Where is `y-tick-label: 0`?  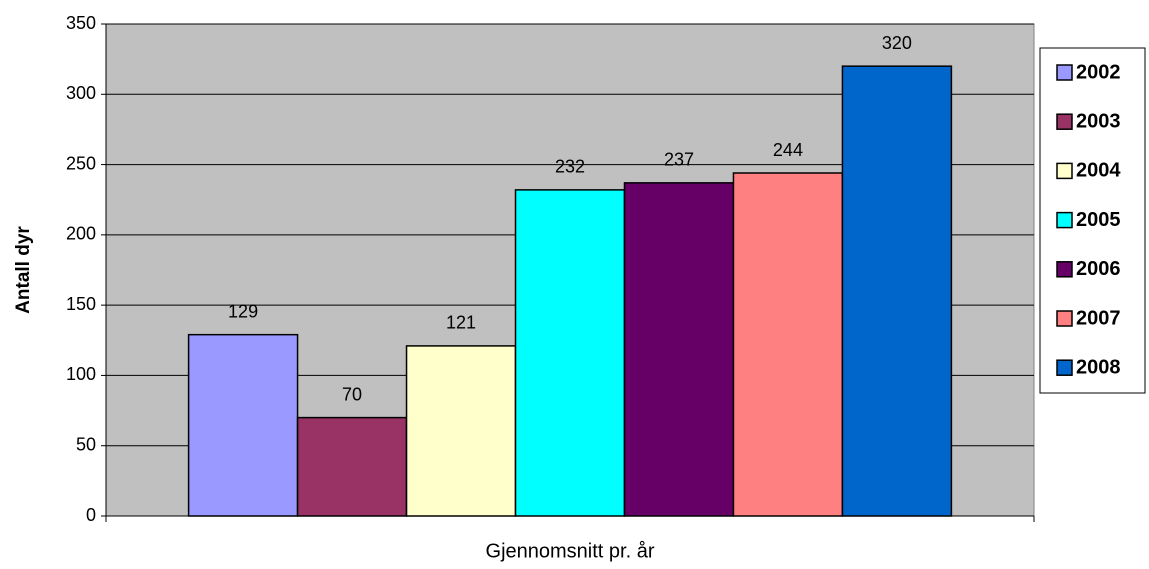
y-tick-label: 0 is located at coordinates (91, 515).